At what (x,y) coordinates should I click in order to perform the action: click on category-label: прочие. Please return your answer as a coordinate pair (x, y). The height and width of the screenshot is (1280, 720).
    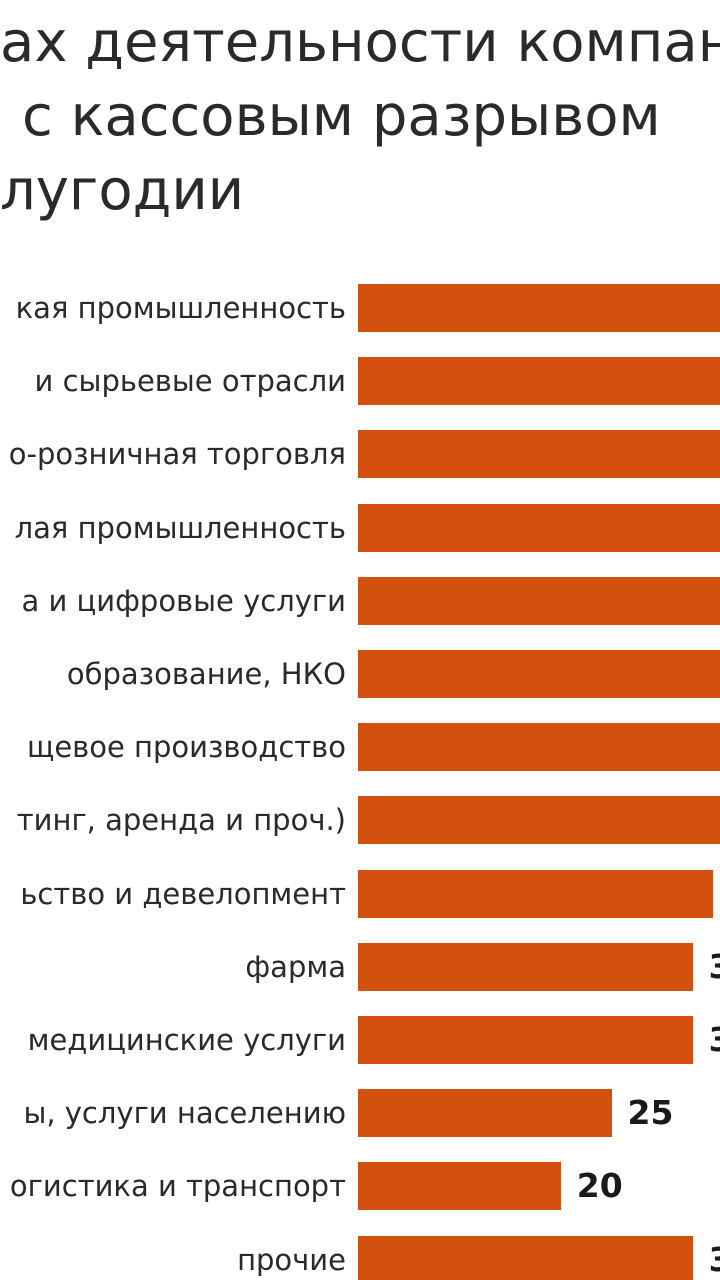
    Looking at the image, I should click on (291, 1259).